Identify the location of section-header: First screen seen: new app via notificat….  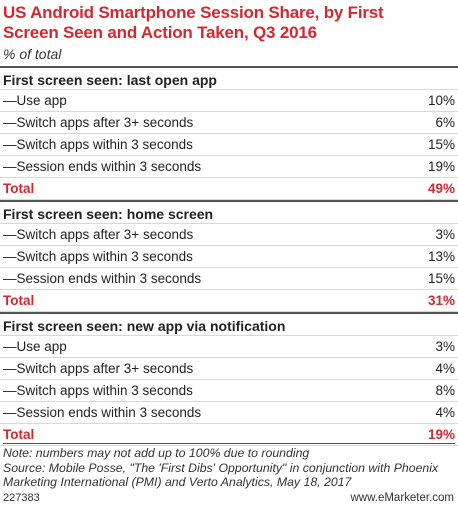
(229, 324).